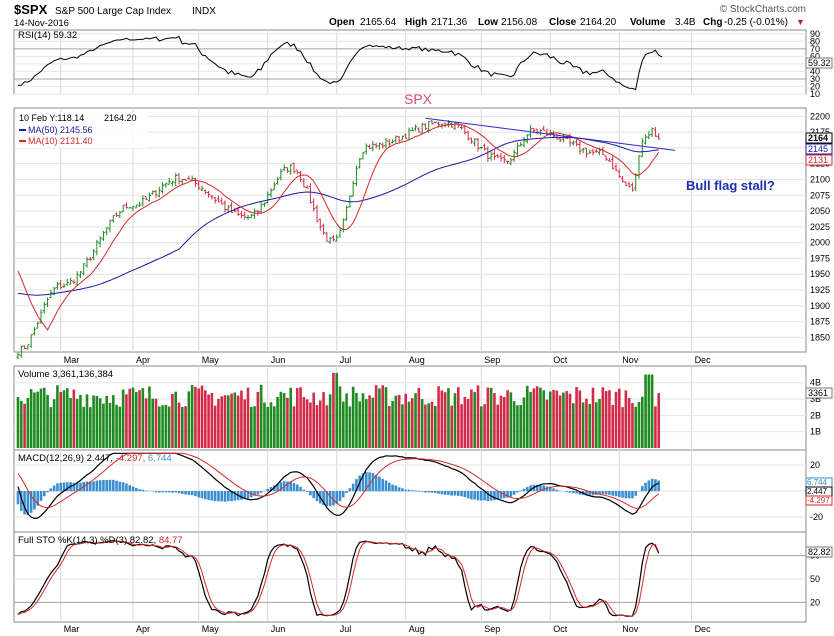 The height and width of the screenshot is (636, 834). What do you see at coordinates (818, 160) in the screenshot?
I see `ma10-tag: 2131` at bounding box center [818, 160].